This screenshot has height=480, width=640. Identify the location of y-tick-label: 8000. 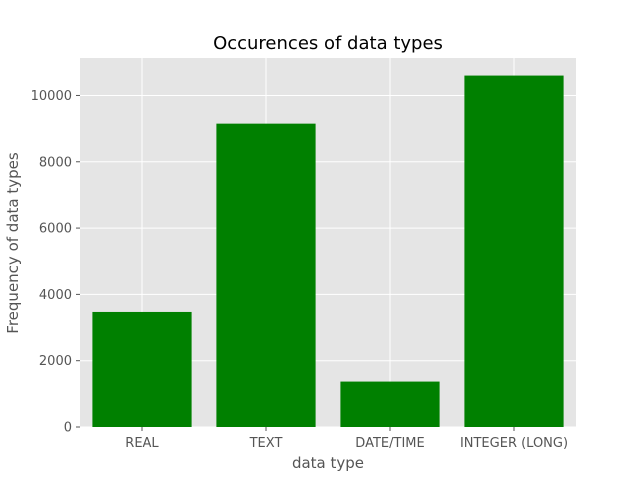
(55, 162).